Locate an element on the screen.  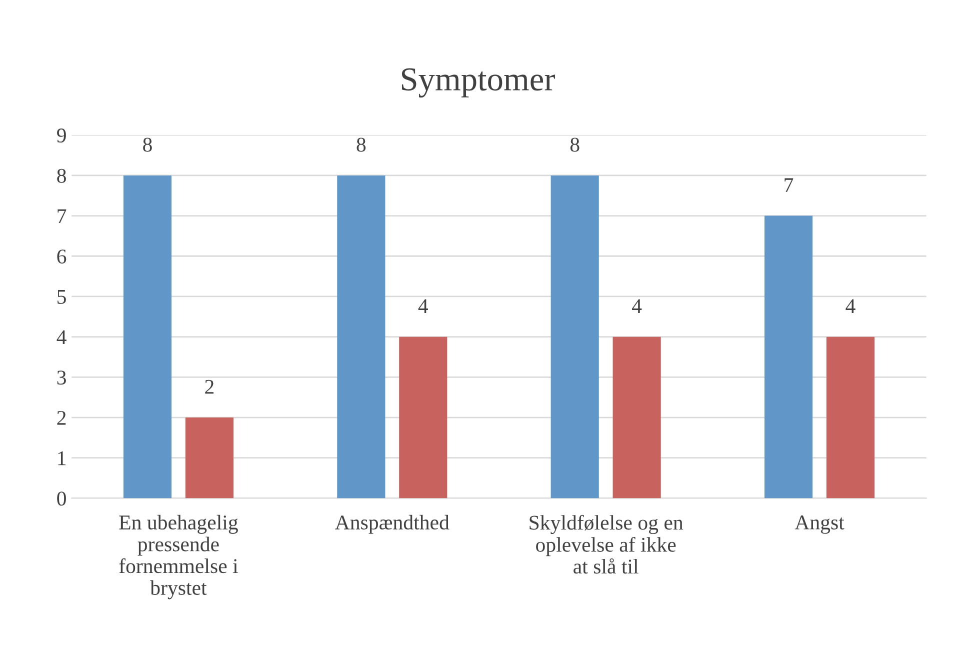
x-tick-label: Anspændthed is located at coordinates (392, 524).